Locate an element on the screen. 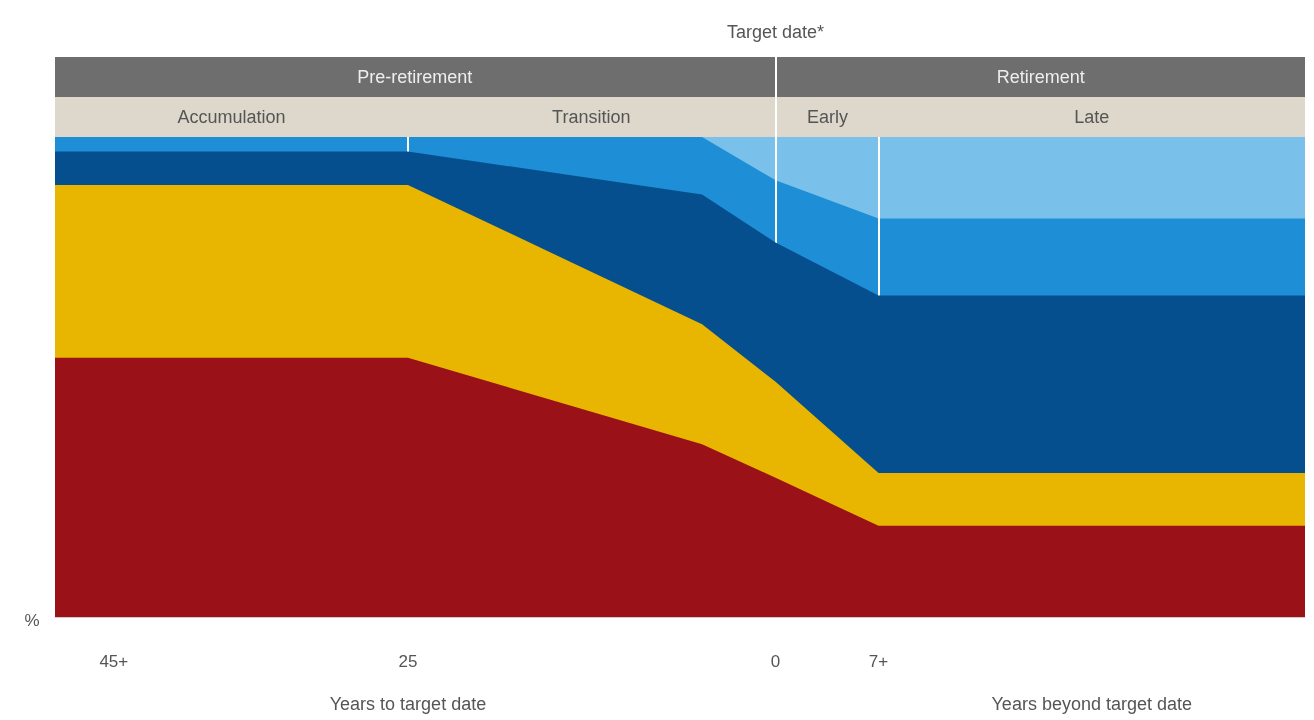 The width and height of the screenshot is (1314, 720). header-strip: Accumulation is located at coordinates (231, 117).